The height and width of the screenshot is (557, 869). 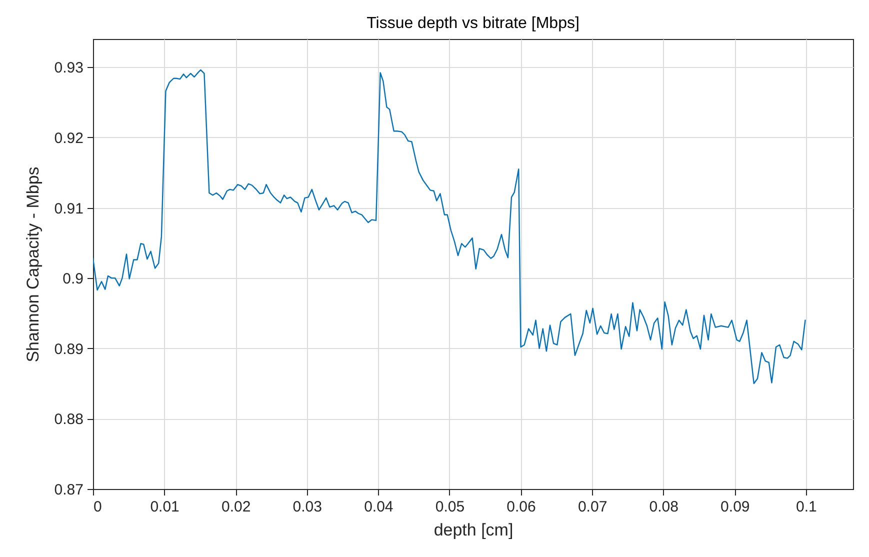 What do you see at coordinates (69, 419) in the screenshot?
I see `y-tick-label: 0.88` at bounding box center [69, 419].